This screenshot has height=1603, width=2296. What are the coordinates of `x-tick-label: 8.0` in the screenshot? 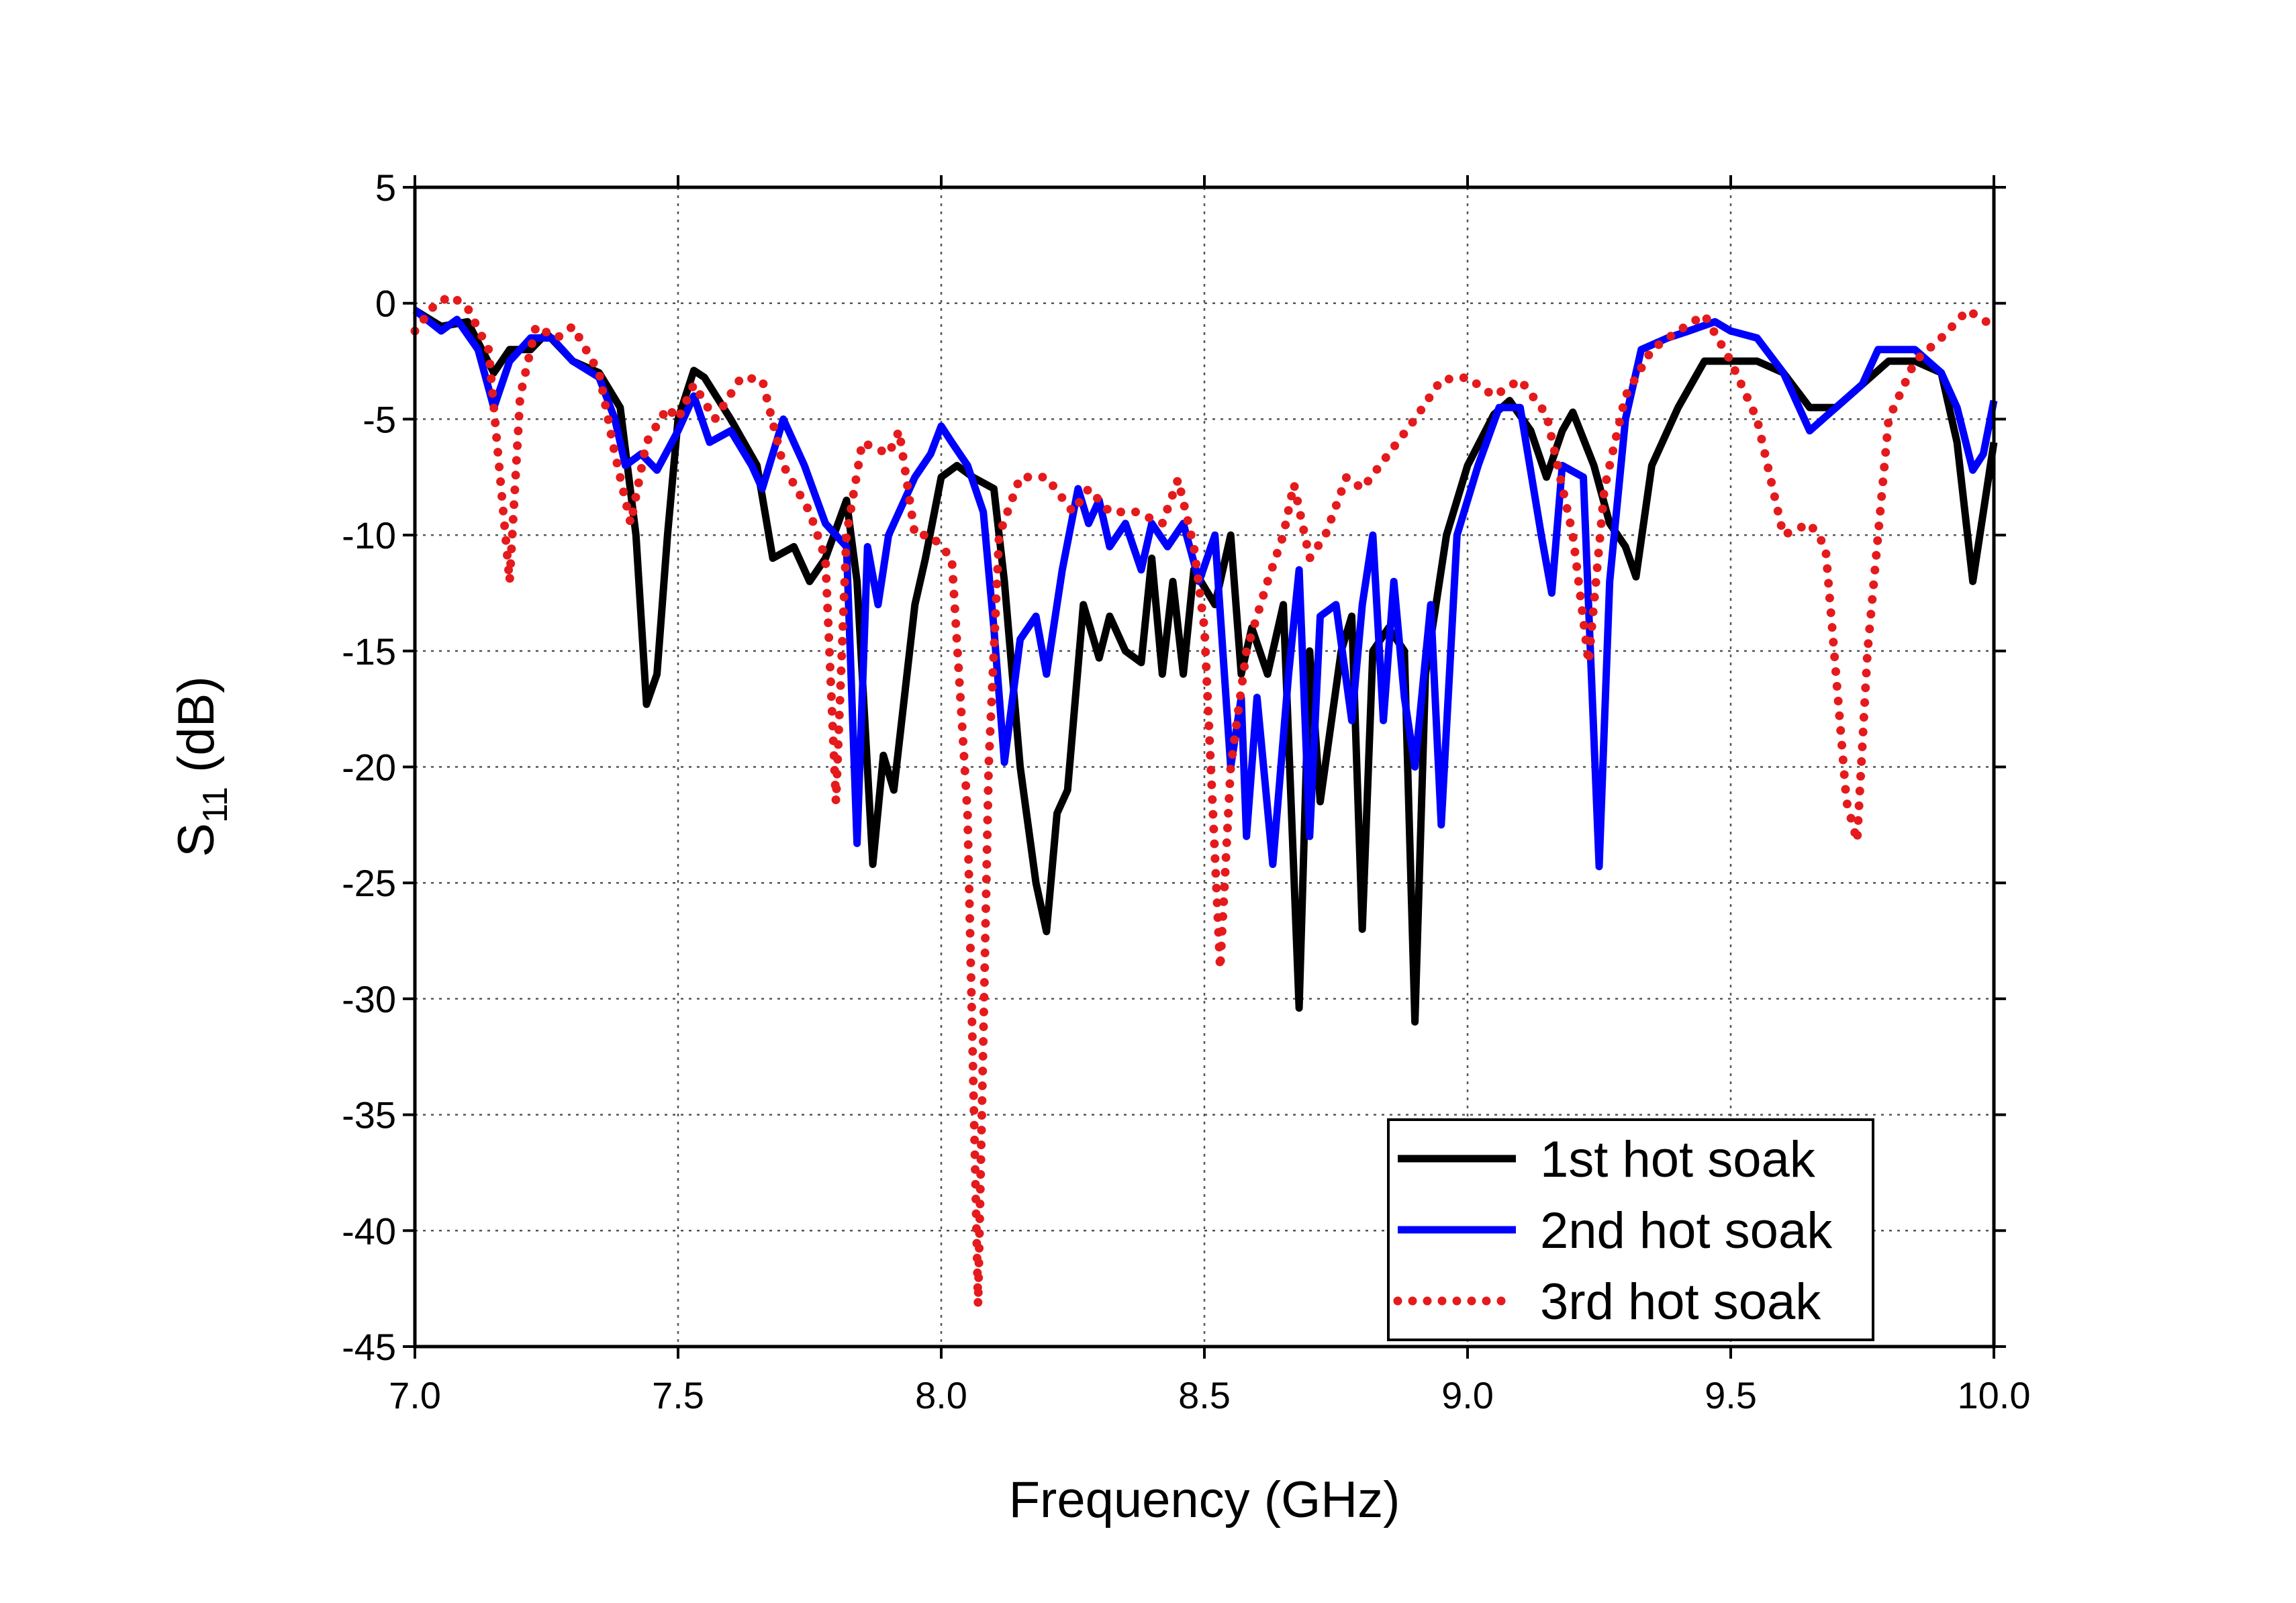 It's located at (941, 1395).